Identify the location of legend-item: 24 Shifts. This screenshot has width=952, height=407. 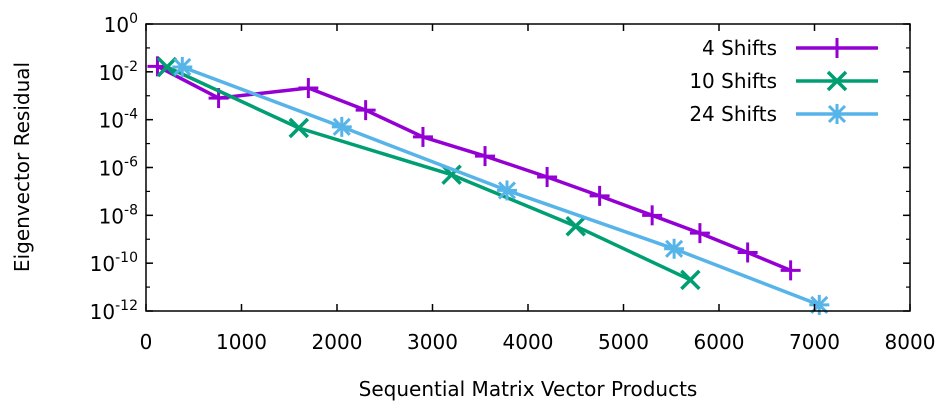
(783, 114).